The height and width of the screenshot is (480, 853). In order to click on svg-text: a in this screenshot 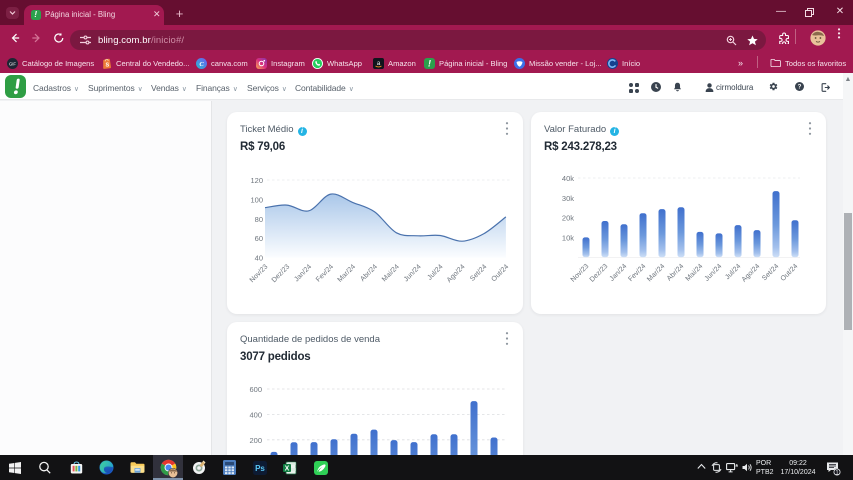, I will do `click(379, 64)`.